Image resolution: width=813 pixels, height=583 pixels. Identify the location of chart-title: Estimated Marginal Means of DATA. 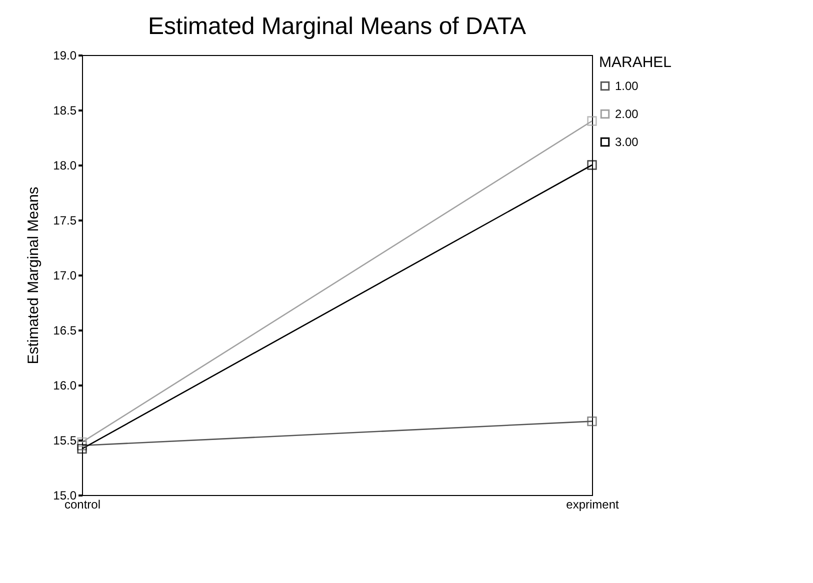
(337, 26).